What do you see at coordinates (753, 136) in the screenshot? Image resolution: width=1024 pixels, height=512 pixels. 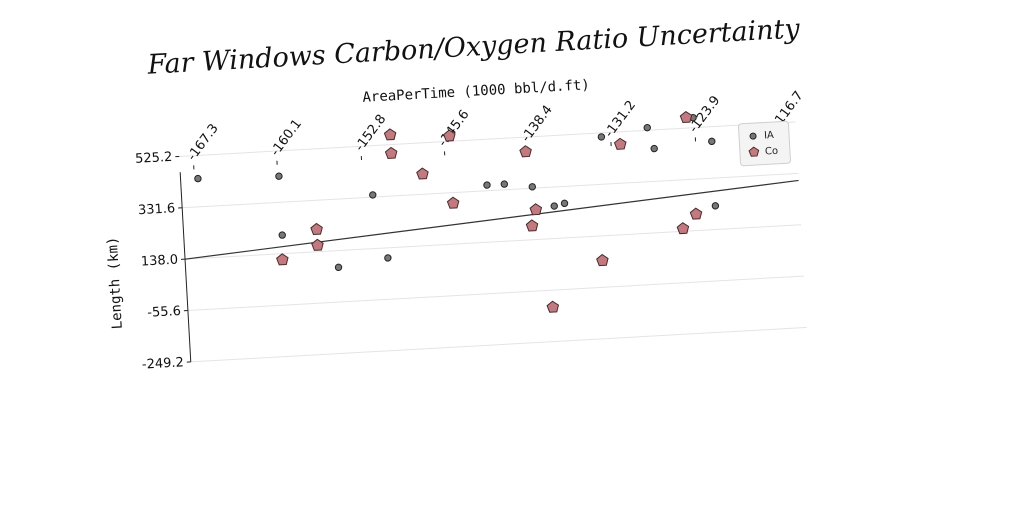 I see `legend-ia-marker` at bounding box center [753, 136].